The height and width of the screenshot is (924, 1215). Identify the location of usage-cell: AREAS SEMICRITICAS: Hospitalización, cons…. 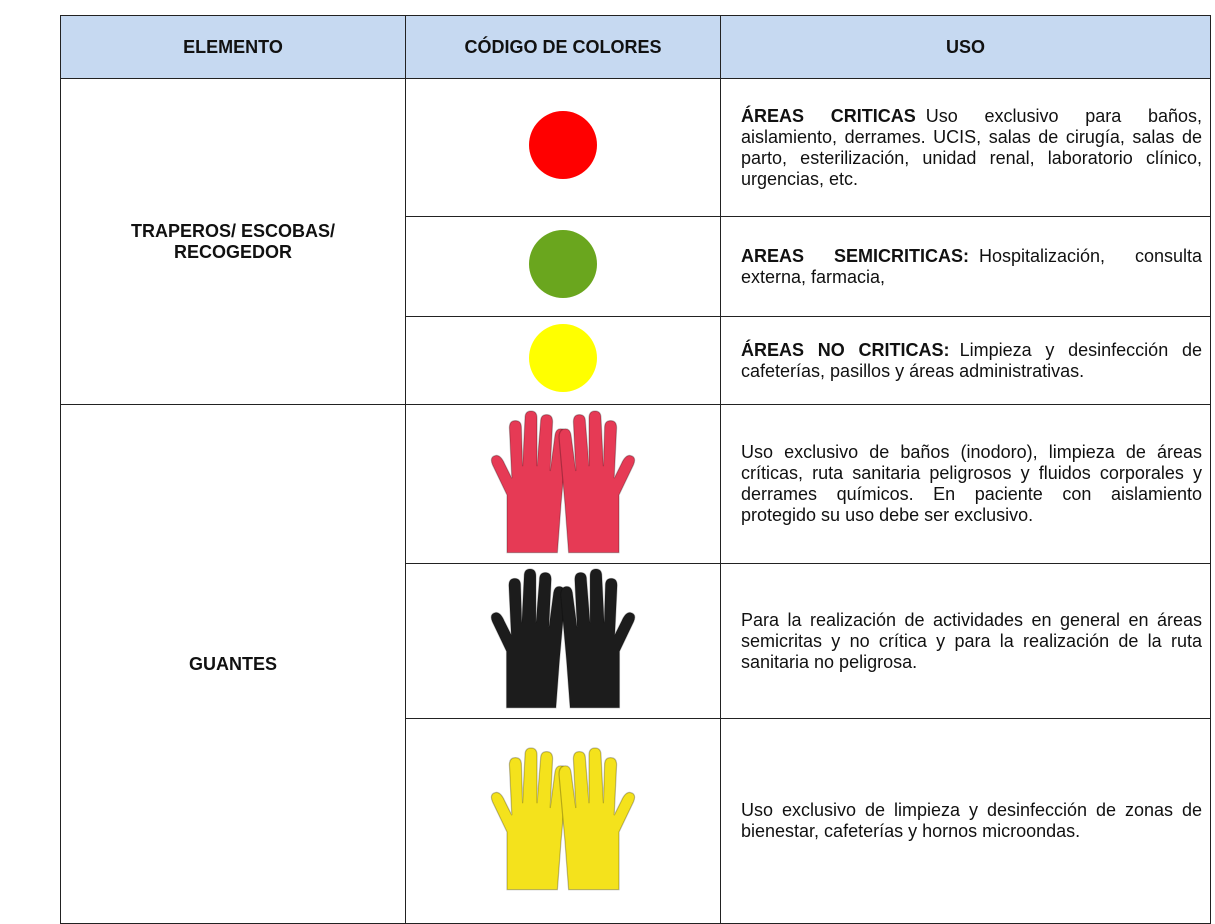
(965, 266).